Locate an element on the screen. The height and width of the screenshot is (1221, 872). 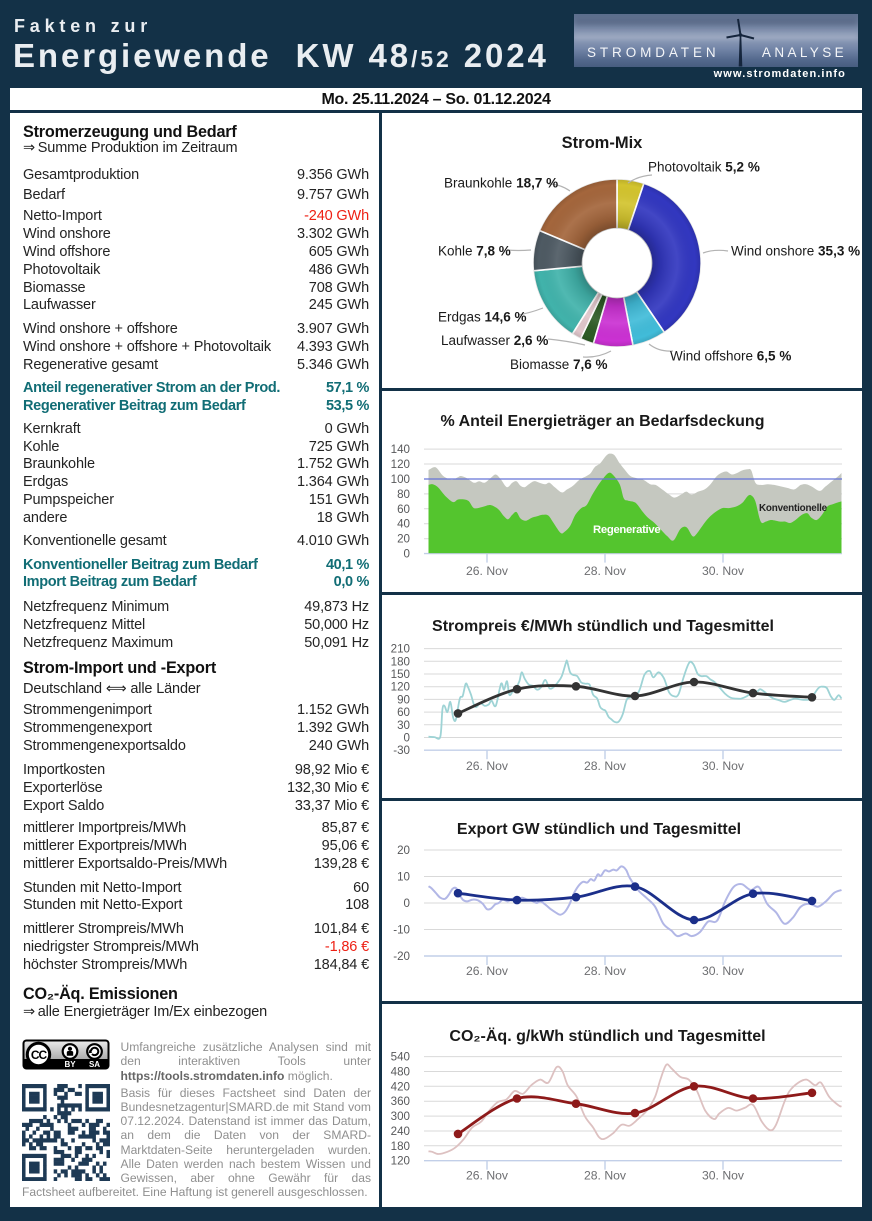
svg-text: 10 is located at coordinates (403, 877).